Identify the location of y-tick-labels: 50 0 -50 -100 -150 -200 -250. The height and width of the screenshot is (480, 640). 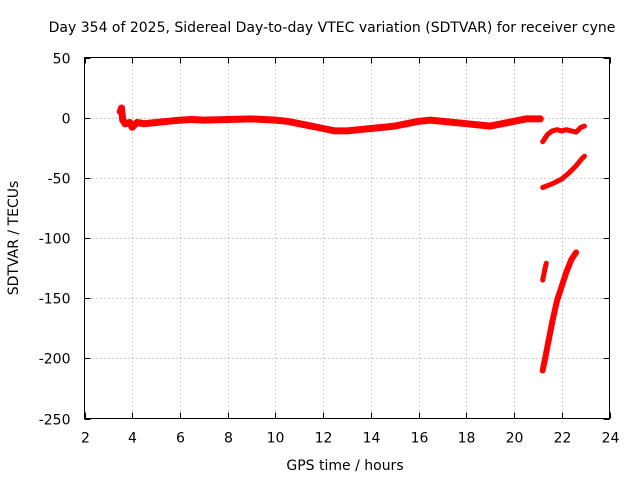
(55, 240).